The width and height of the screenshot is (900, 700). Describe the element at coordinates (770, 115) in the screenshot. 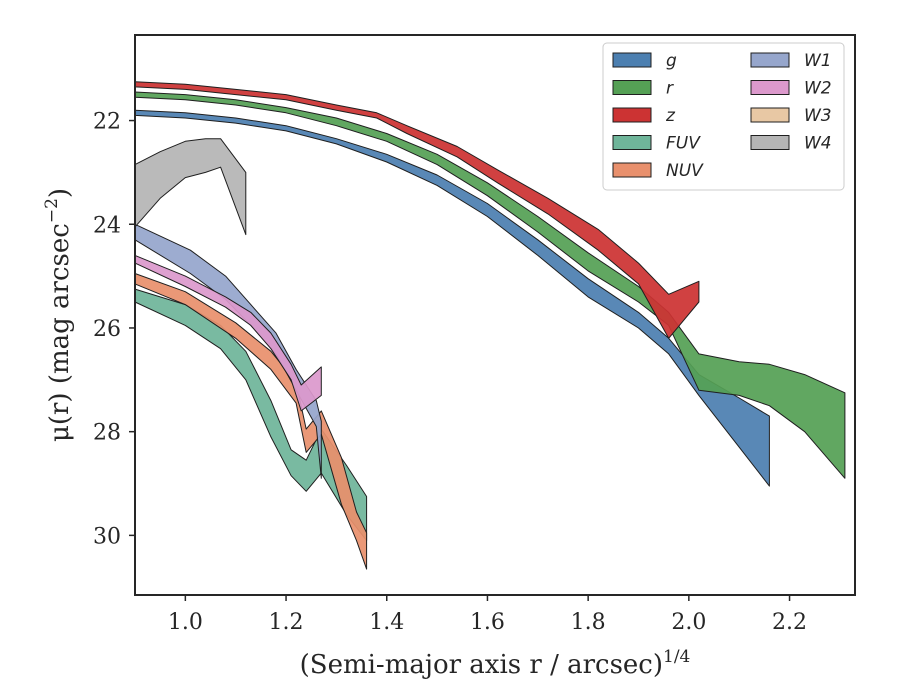

I see `legend-swatch-w3` at that location.